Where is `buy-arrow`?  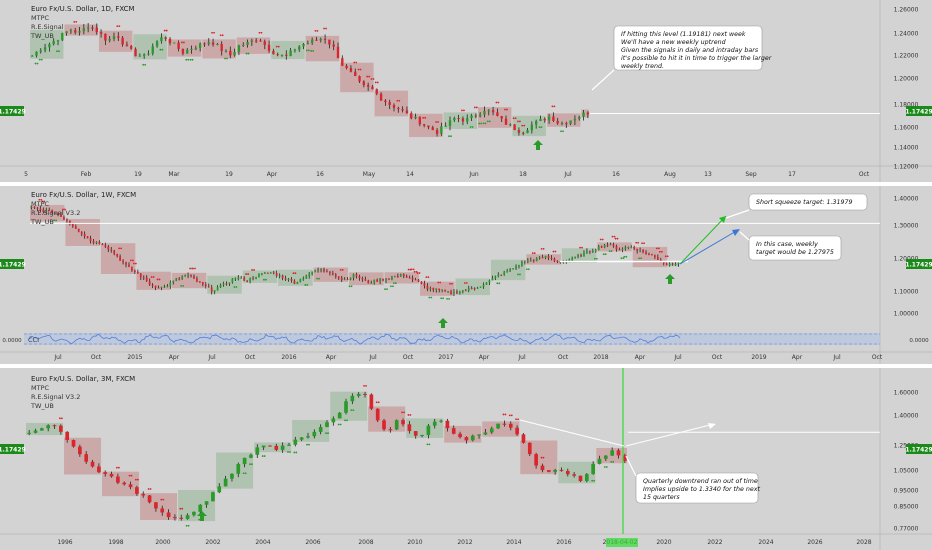 buy-arrow is located at coordinates (670, 279).